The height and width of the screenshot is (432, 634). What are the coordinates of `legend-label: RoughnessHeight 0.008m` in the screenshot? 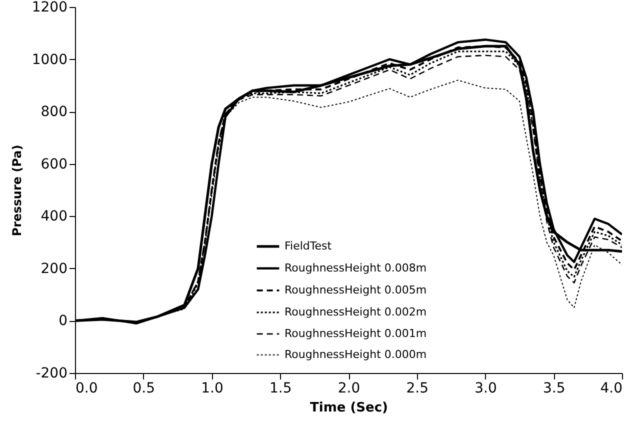 It's located at (355, 267).